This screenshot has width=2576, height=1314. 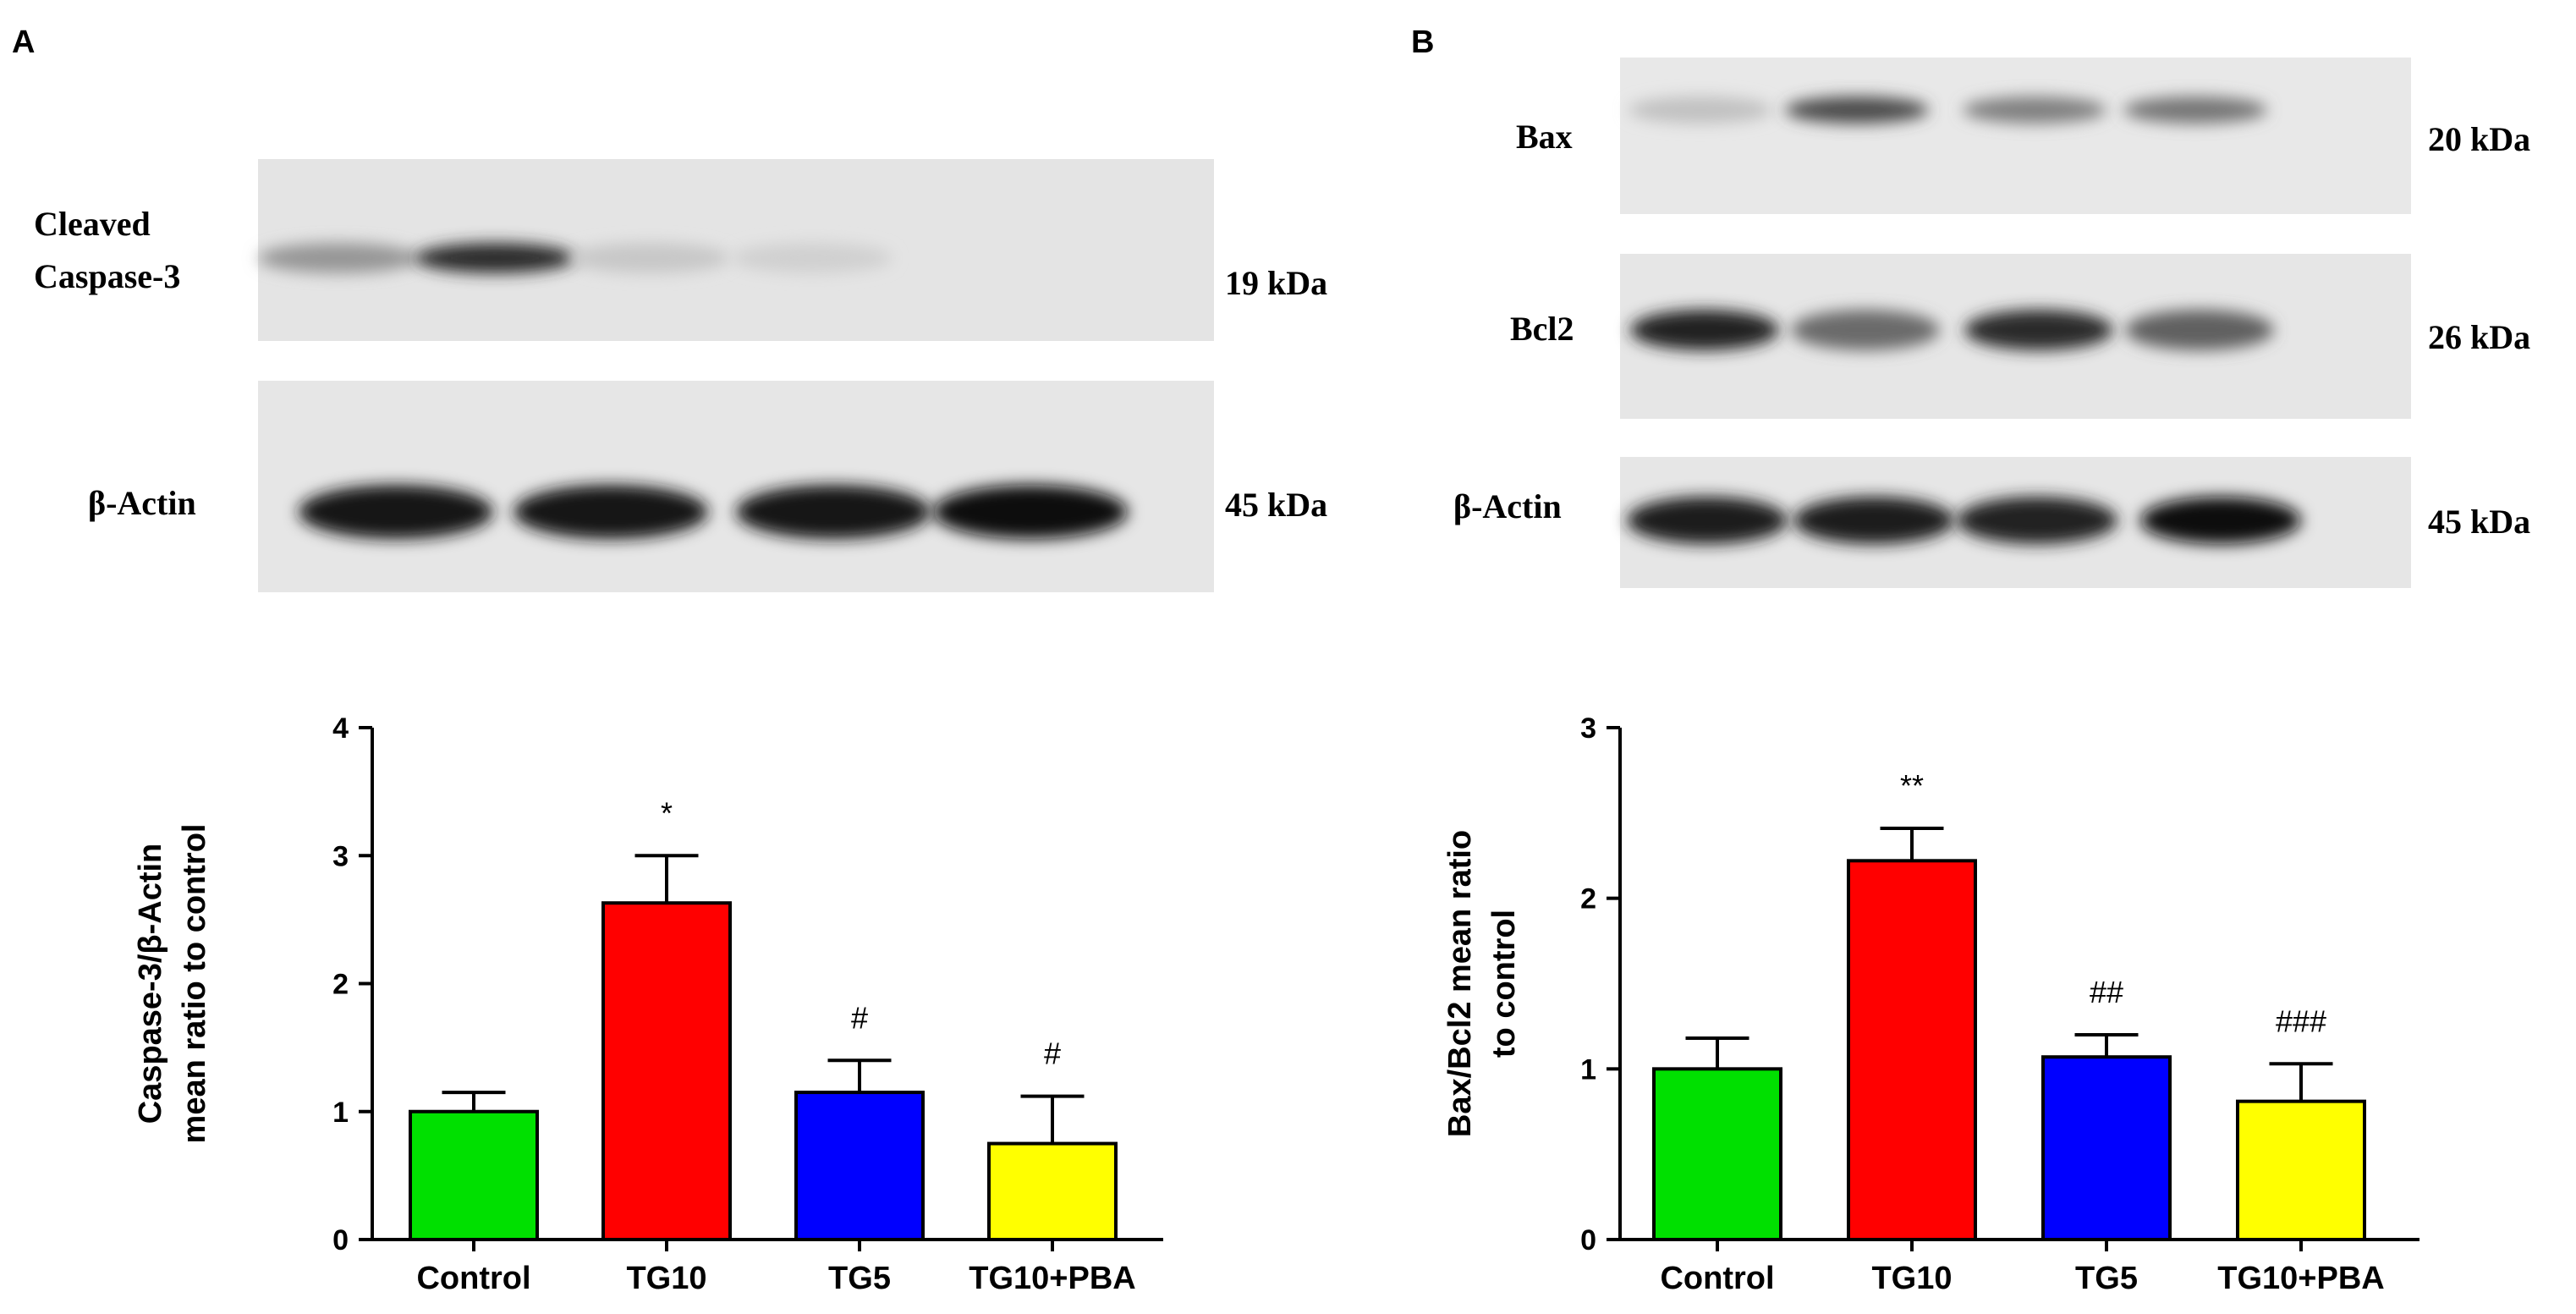 I want to click on chart-b-ytick-label: 0, so click(x=1588, y=1240).